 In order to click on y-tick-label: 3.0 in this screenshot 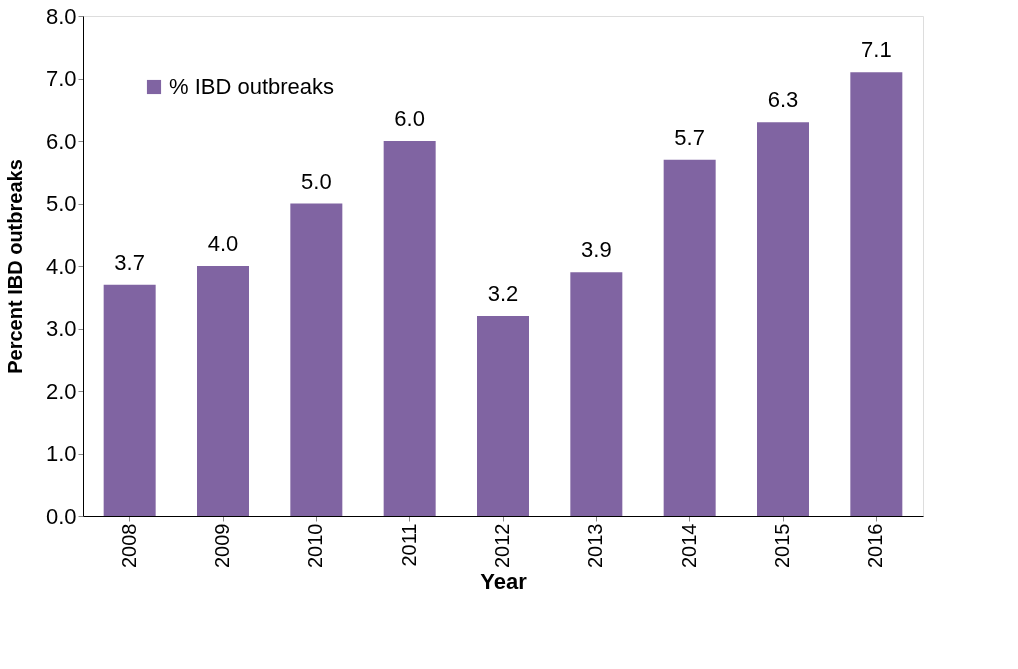, I will do `click(61, 328)`.